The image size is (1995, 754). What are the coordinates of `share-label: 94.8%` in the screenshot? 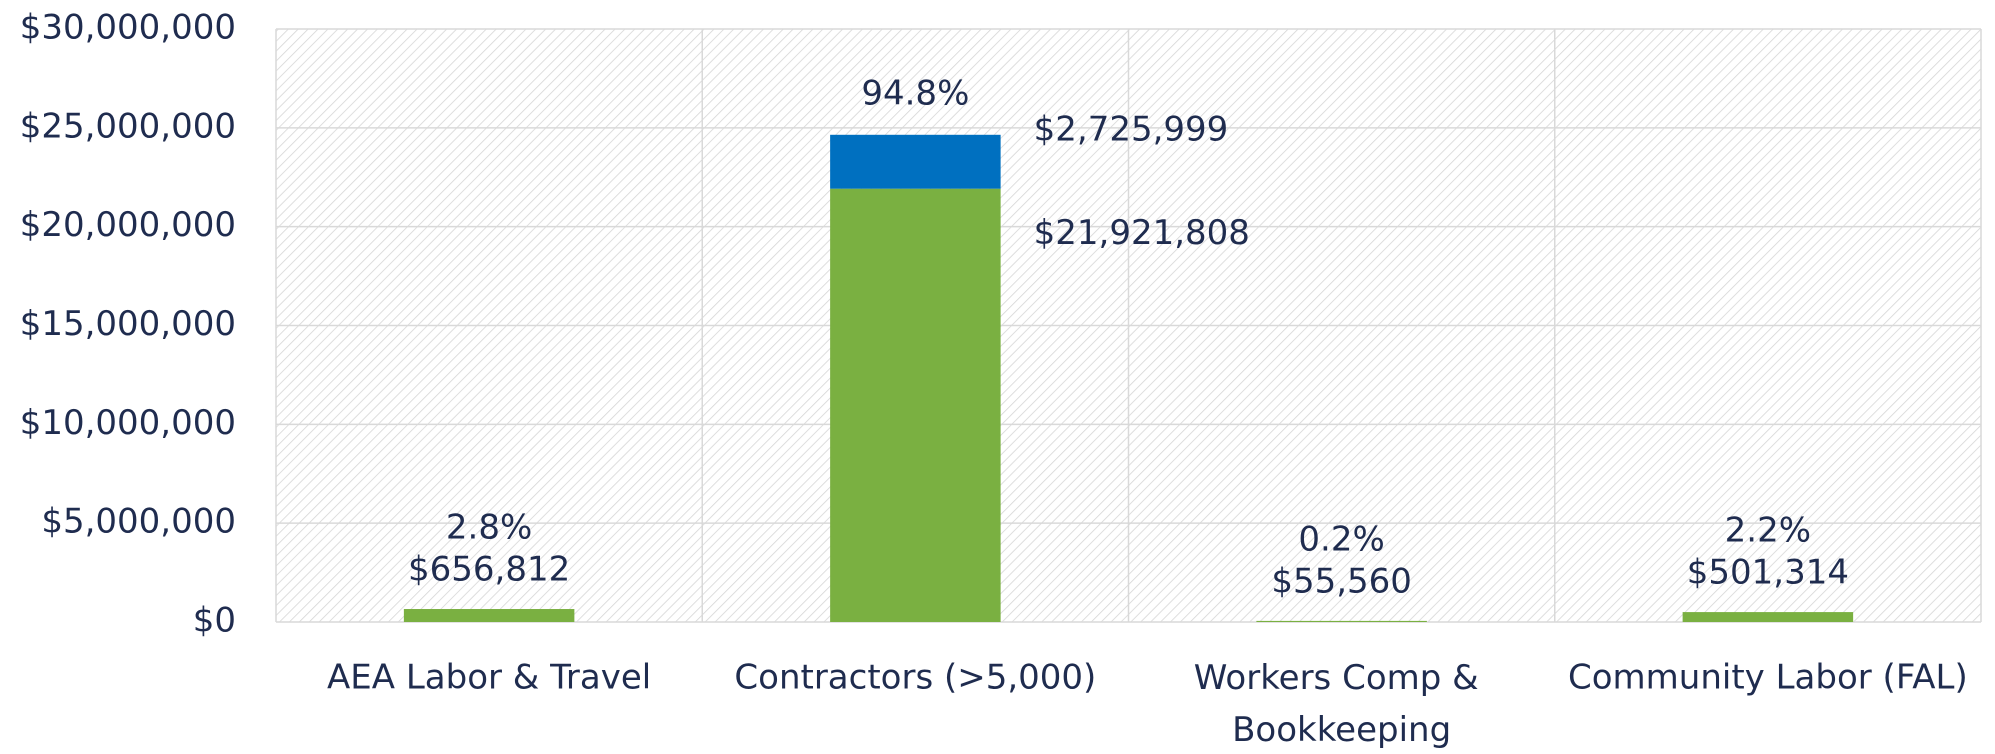 It's located at (915, 93).